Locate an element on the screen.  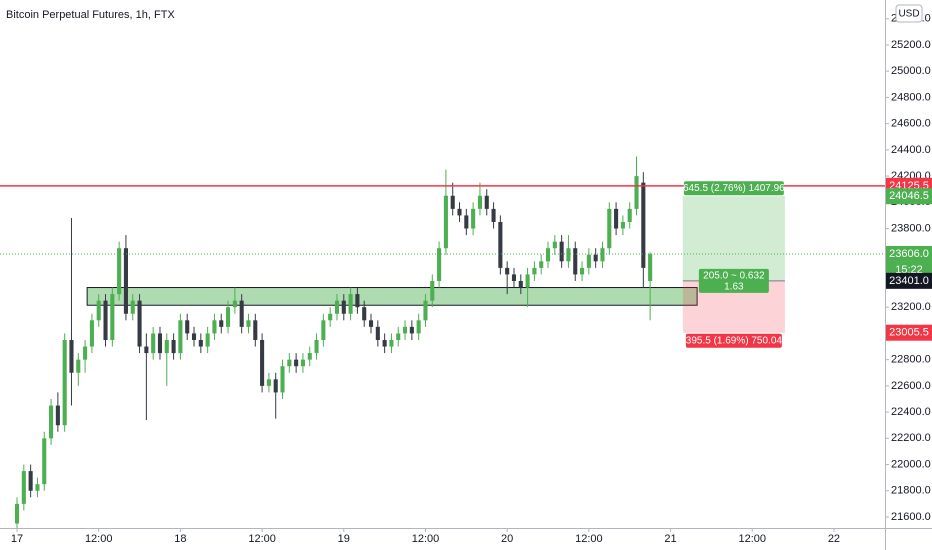
support-zone is located at coordinates (392, 296).